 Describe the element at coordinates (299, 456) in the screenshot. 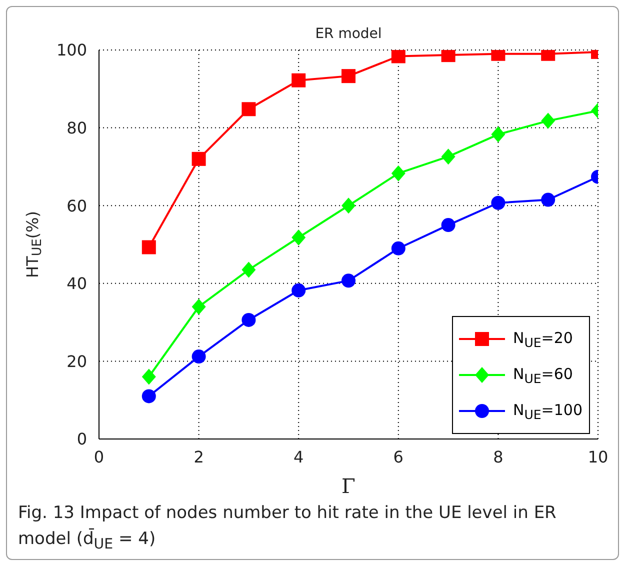

I see `x-tick-label: 4` at that location.